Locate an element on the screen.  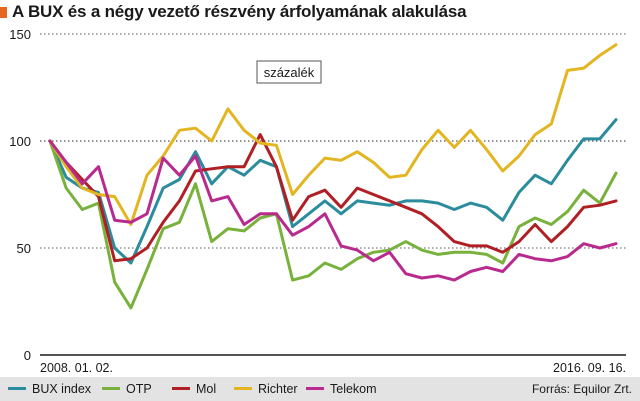
legend-swatch-mol is located at coordinates (181, 389).